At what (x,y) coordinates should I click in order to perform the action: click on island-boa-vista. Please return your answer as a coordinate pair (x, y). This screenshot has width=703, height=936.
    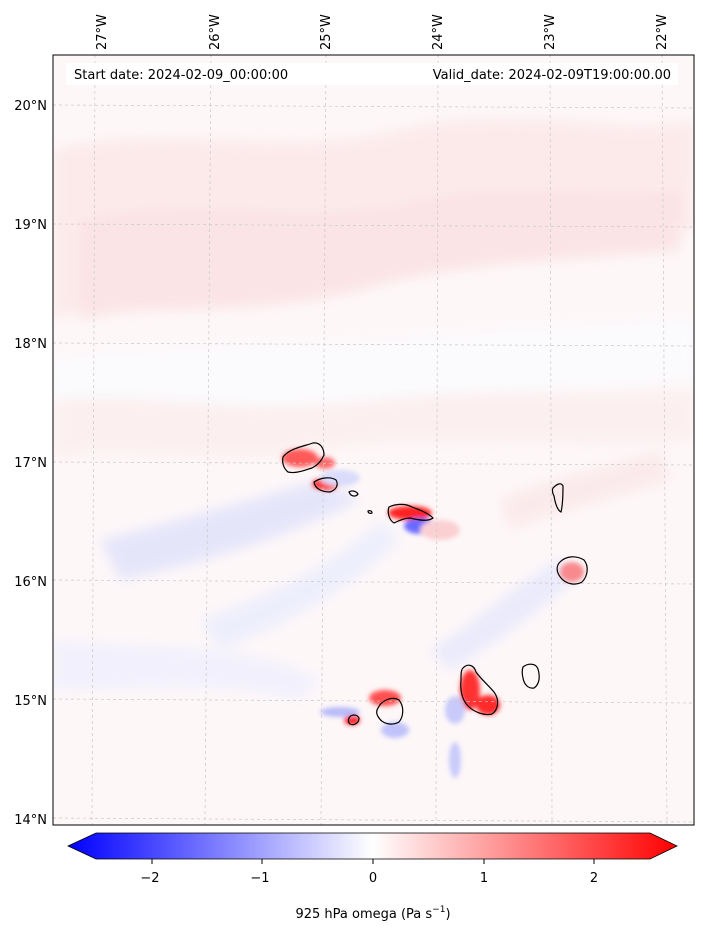
    Looking at the image, I should click on (572, 570).